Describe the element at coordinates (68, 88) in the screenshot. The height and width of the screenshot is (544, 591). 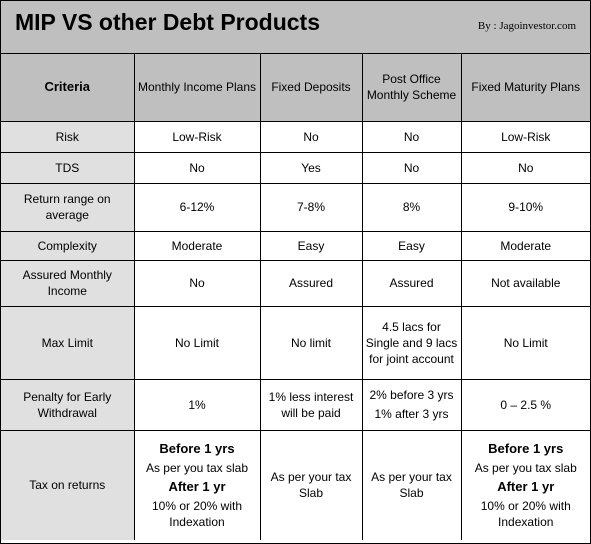
I see `header-criteria: Criteria` at that location.